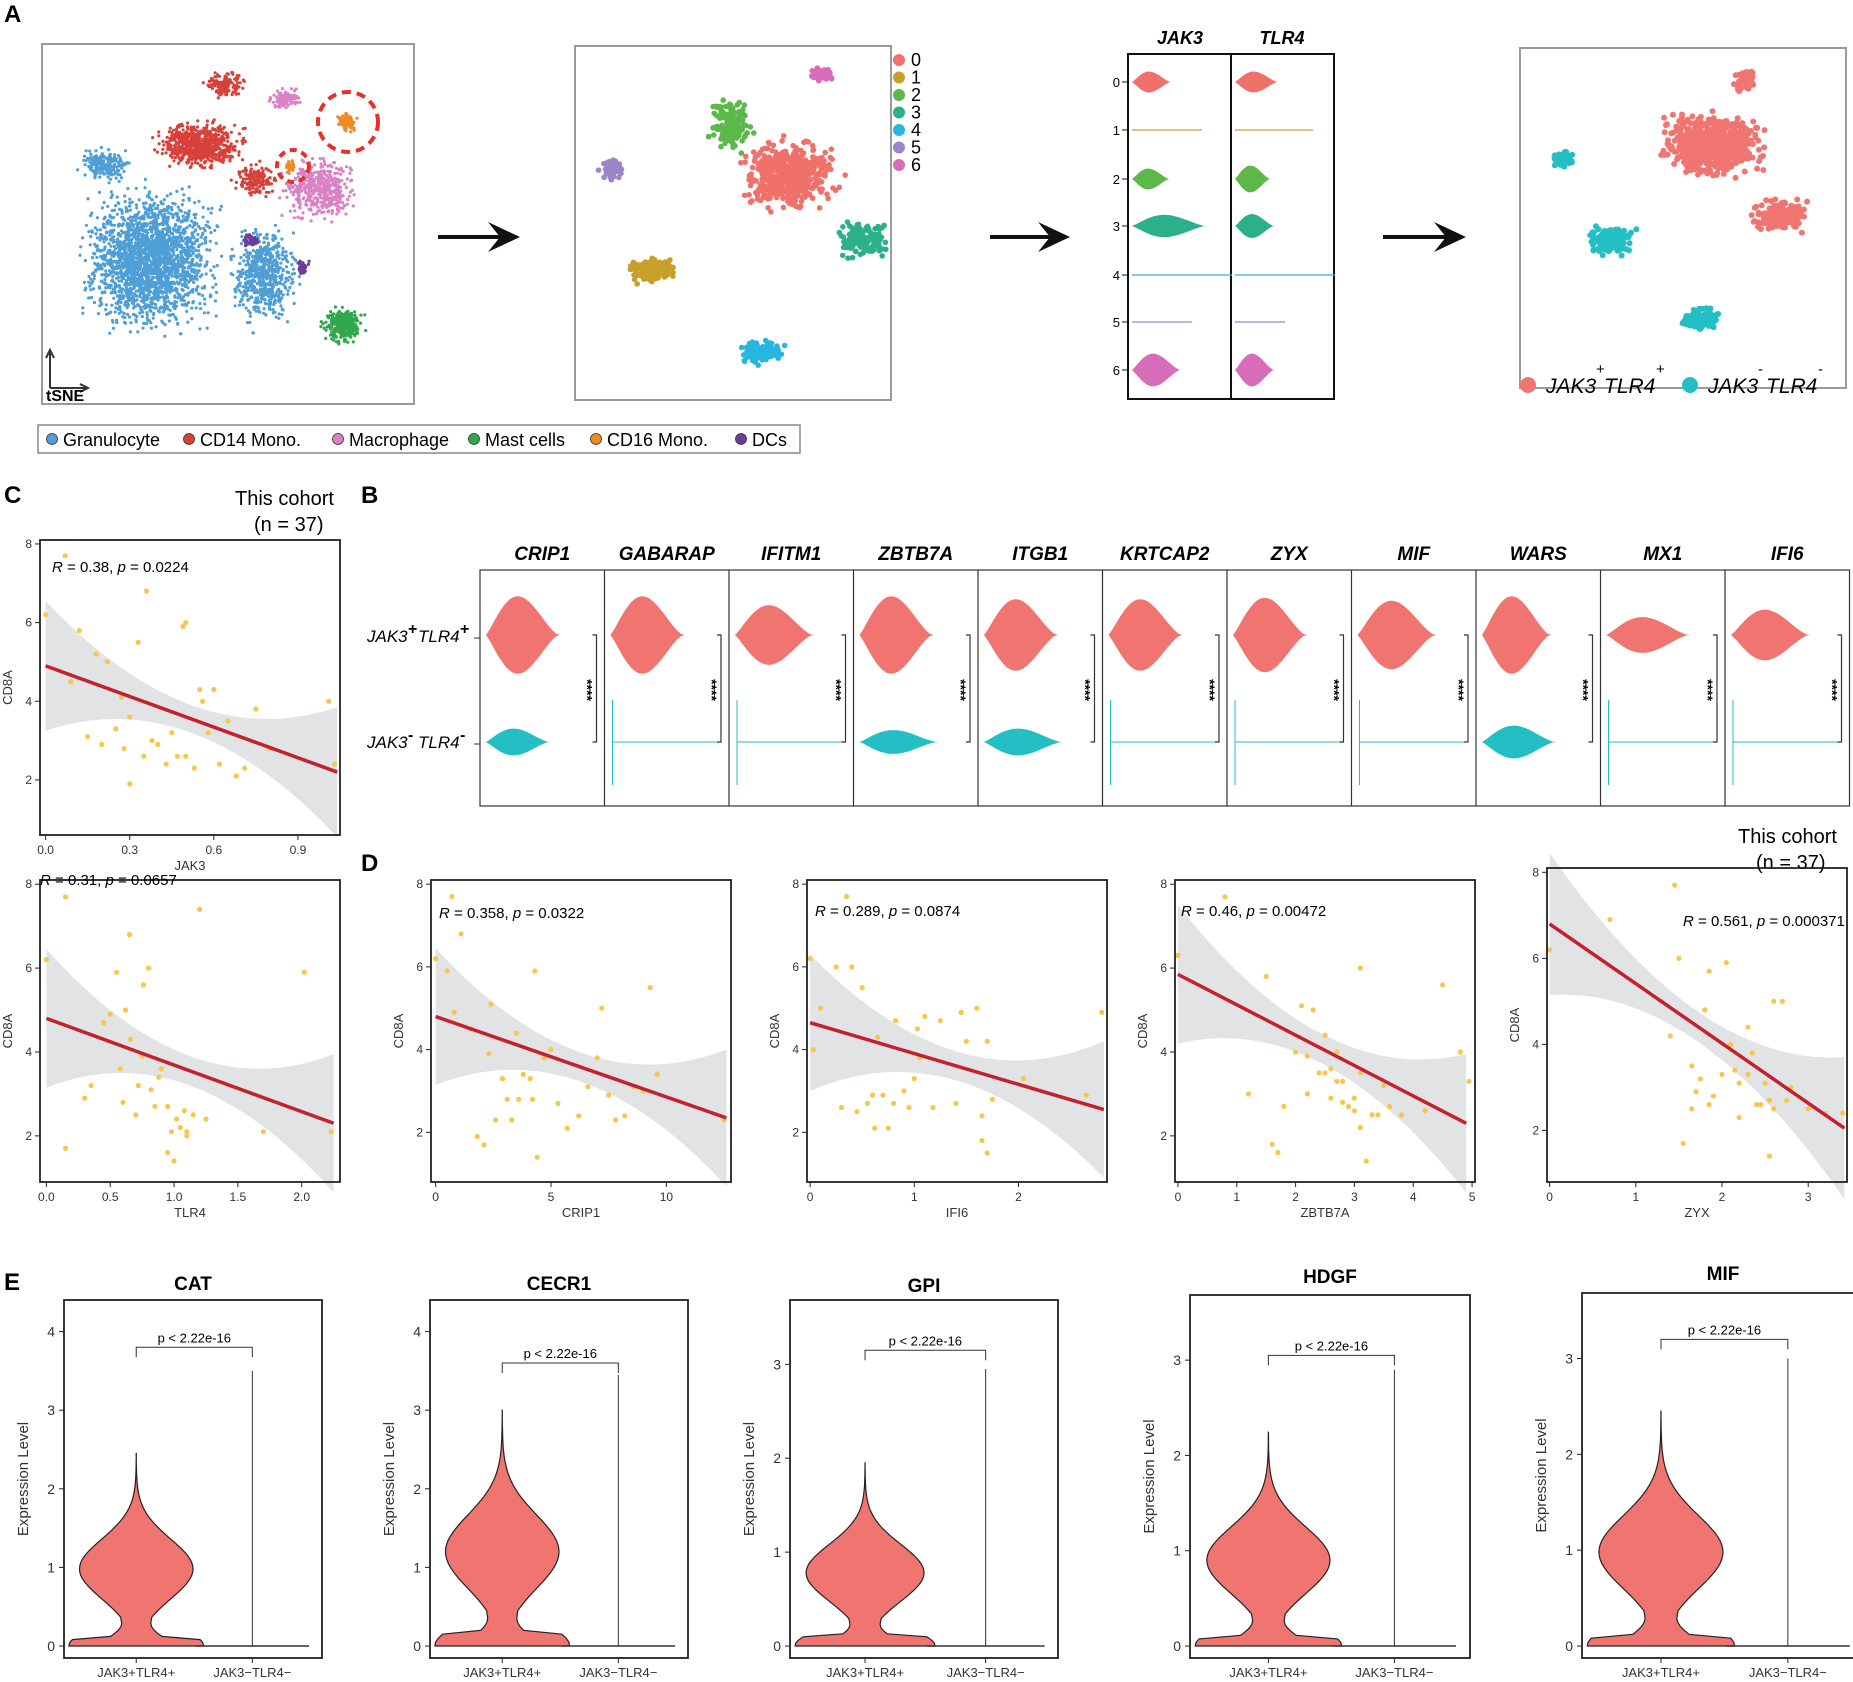  I want to click on dc-cells, so click(303, 267).